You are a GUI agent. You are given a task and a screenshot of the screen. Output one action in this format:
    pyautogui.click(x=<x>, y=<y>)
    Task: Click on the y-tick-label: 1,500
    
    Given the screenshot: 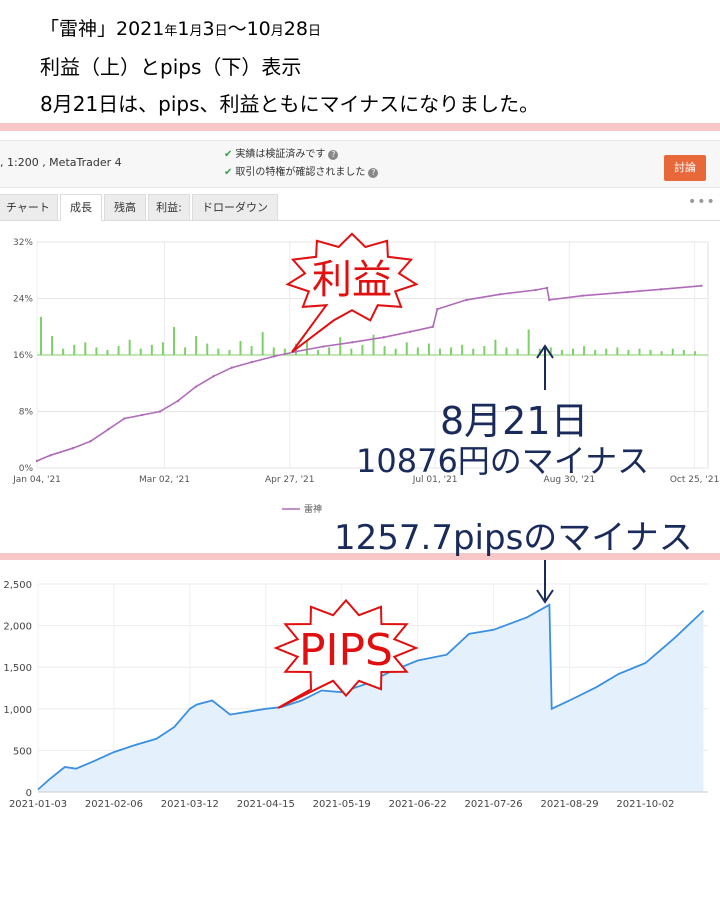 What is the action you would take?
    pyautogui.click(x=17, y=668)
    